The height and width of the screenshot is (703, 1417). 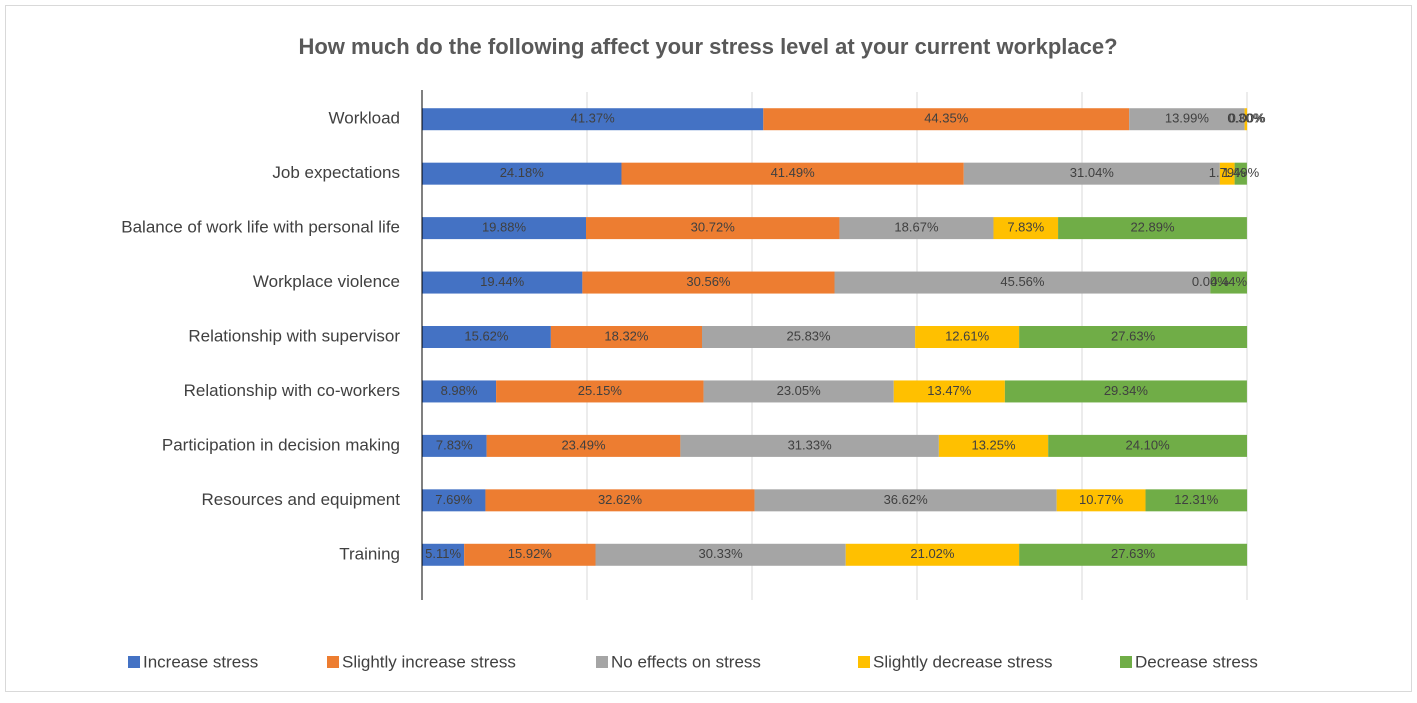 I want to click on value-label: 23.49%, so click(x=583, y=444).